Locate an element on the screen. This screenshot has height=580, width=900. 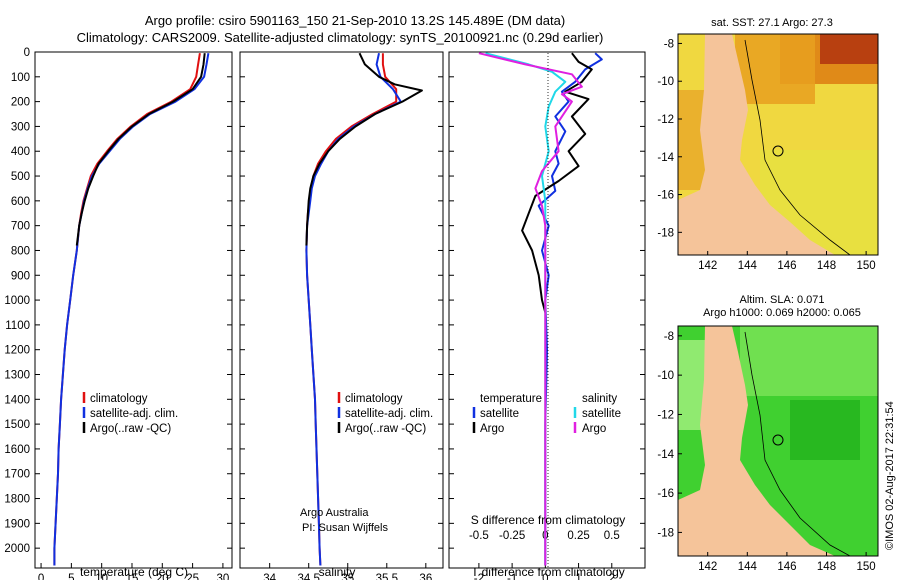
depth-ytick-label: 900 is located at coordinates (20, 276).